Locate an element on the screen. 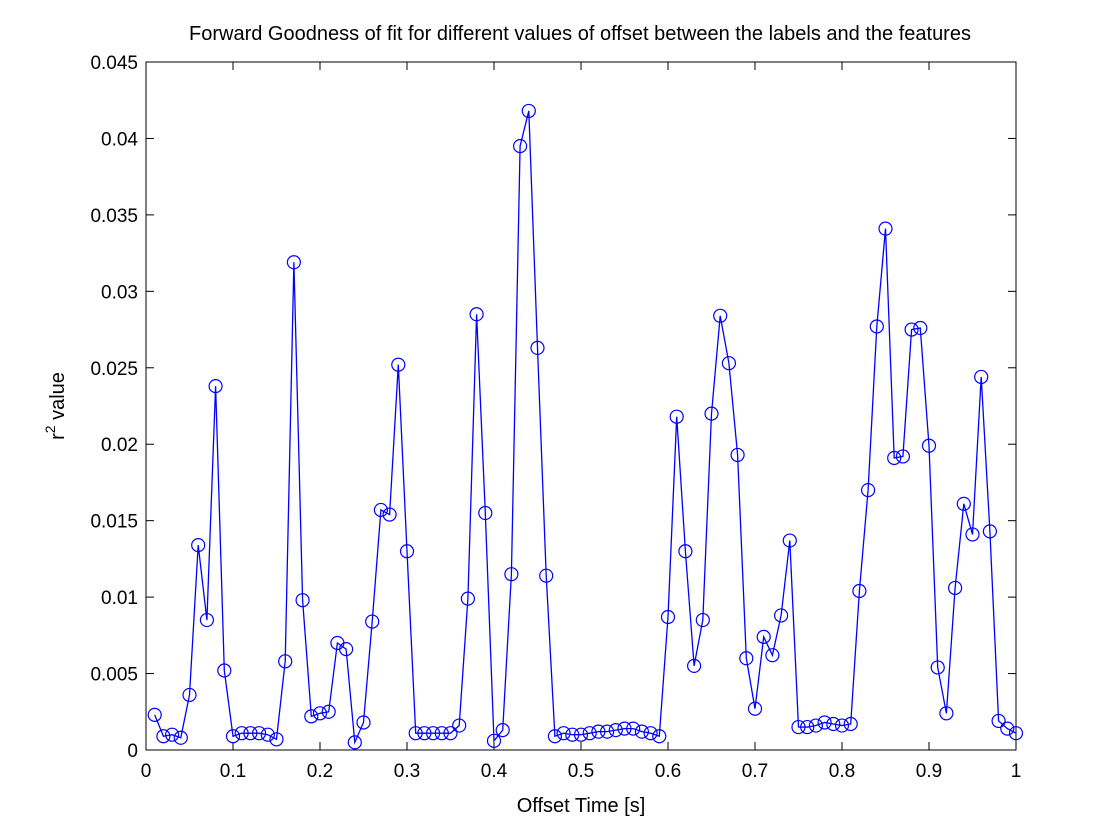 The height and width of the screenshot is (840, 1120). y-tick-label: 0.02 is located at coordinates (119, 445).